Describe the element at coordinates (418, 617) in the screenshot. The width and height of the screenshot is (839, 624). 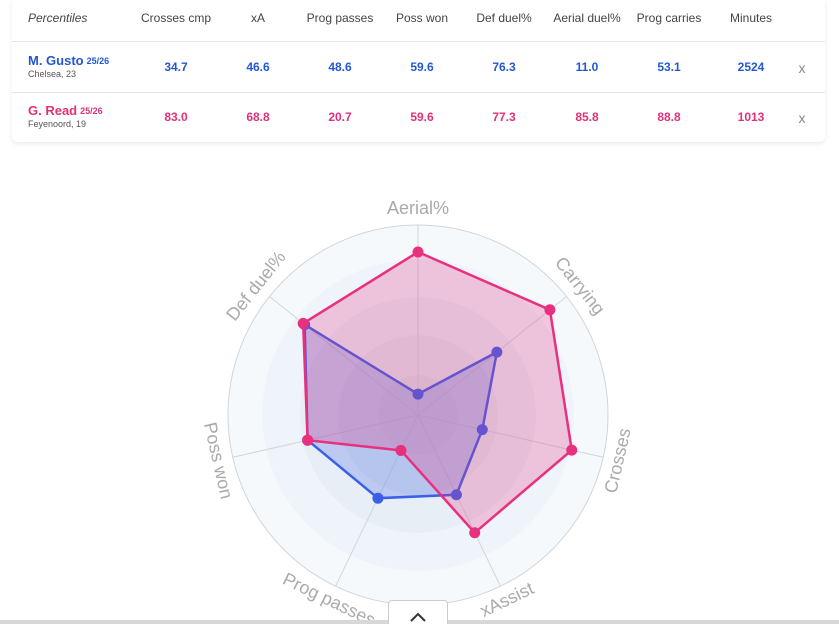
I see `chevron-icon` at that location.